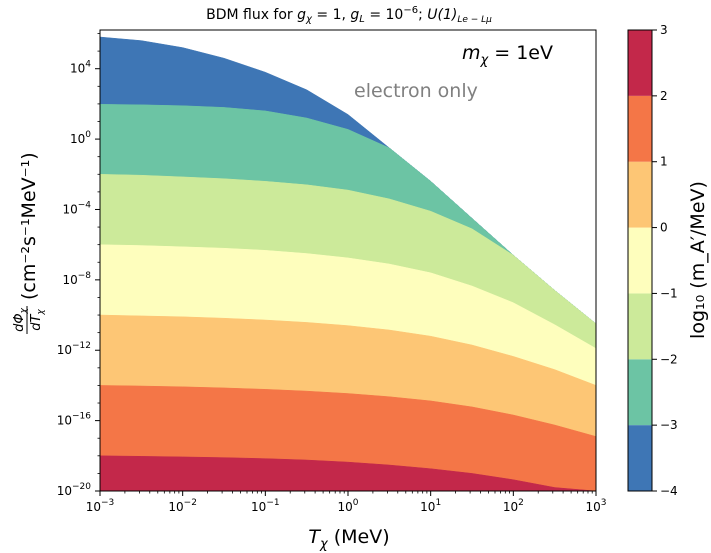 The width and height of the screenshot is (711, 553). I want to click on colorbar-tick-label: 3, so click(664, 30).